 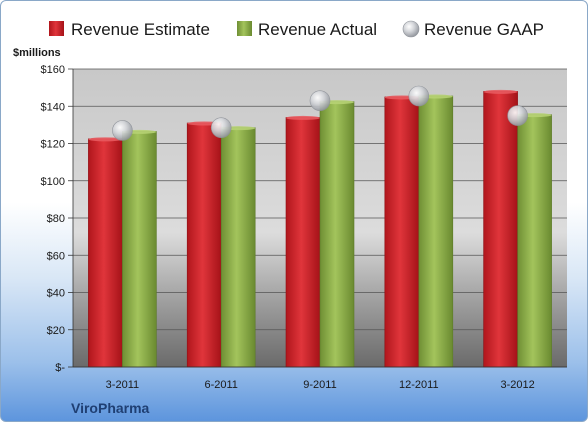 I want to click on gaap-markers, so click(x=320, y=113).